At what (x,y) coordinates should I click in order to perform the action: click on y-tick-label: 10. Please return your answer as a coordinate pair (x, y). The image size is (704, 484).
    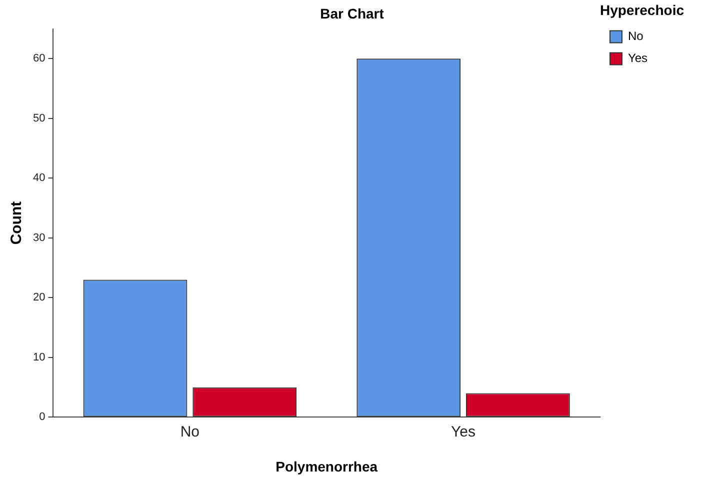
    Looking at the image, I should click on (39, 357).